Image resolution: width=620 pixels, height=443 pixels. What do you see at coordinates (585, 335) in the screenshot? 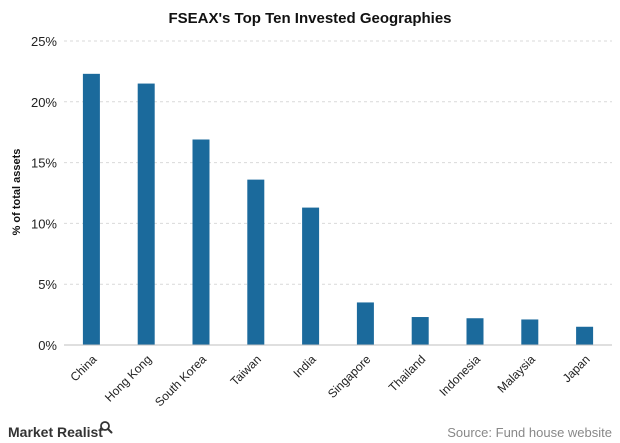
I see `bar-japan` at bounding box center [585, 335].